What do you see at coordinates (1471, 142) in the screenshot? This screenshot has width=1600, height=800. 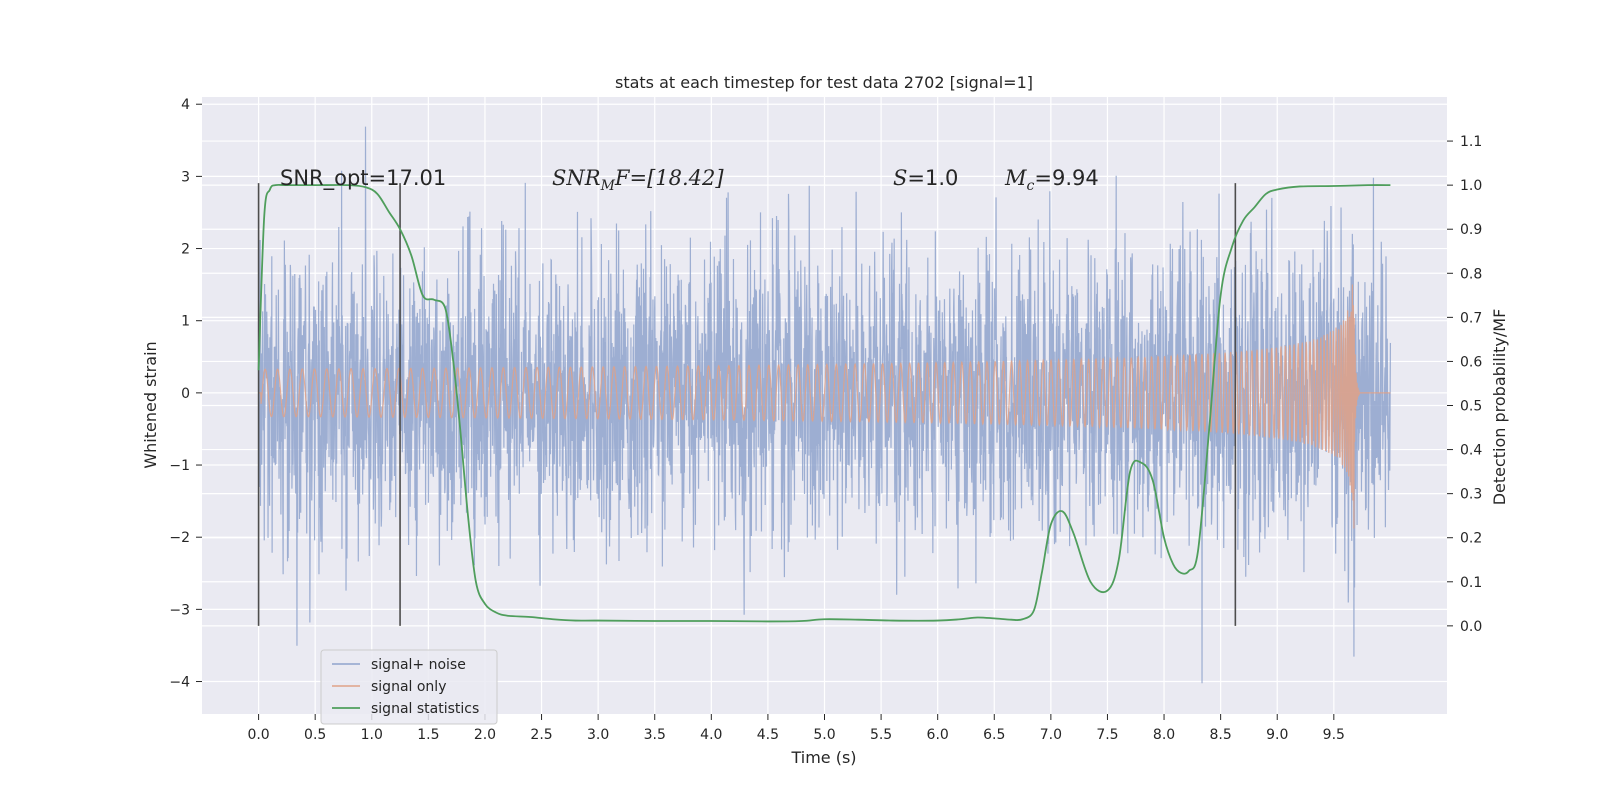 I see `y-right-tick-label: 1.1` at bounding box center [1471, 142].